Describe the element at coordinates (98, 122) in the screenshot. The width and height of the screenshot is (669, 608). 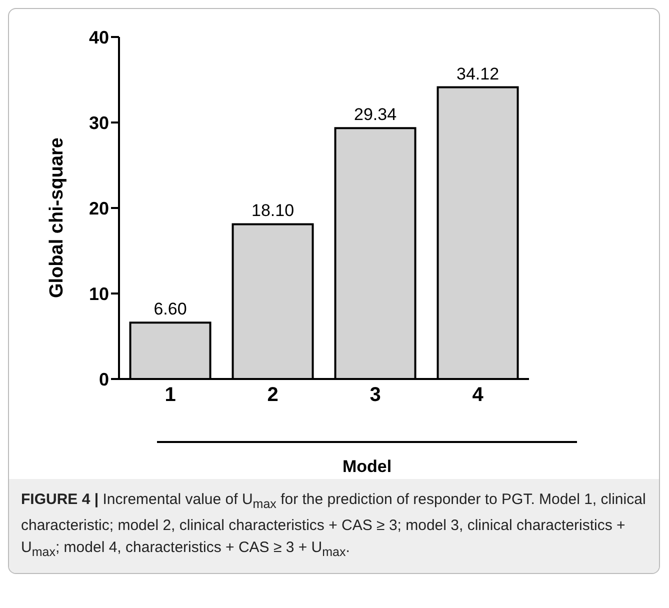
I see `y-tick-label: 30` at that location.